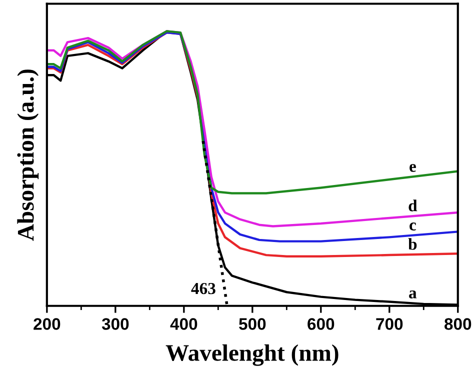 This screenshot has height=373, width=474. I want to click on y-axis-title: Absorption (a.u.), so click(28, 155).